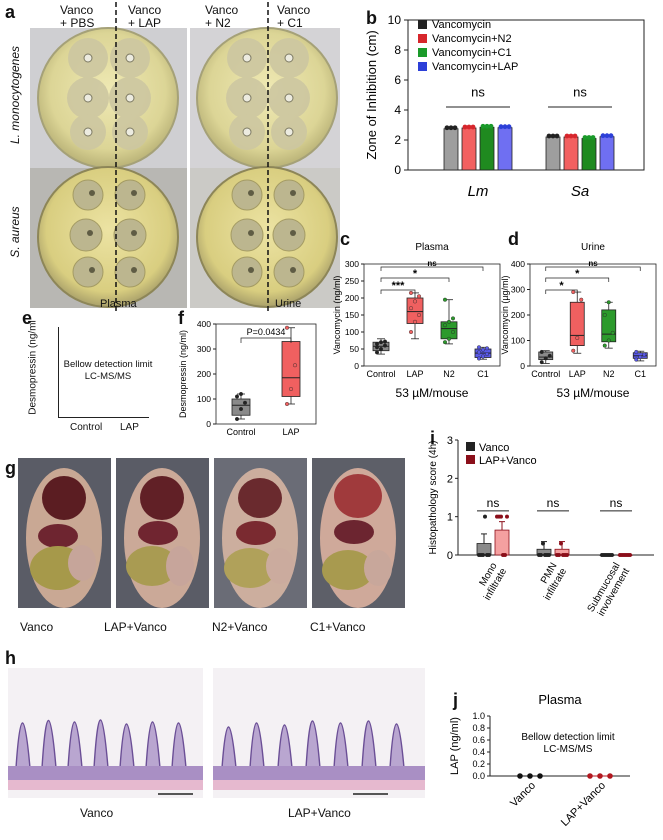 This screenshot has width=663, height=840. What do you see at coordinates (358, 533) in the screenshot?
I see `photo-c1-vanco` at bounding box center [358, 533].